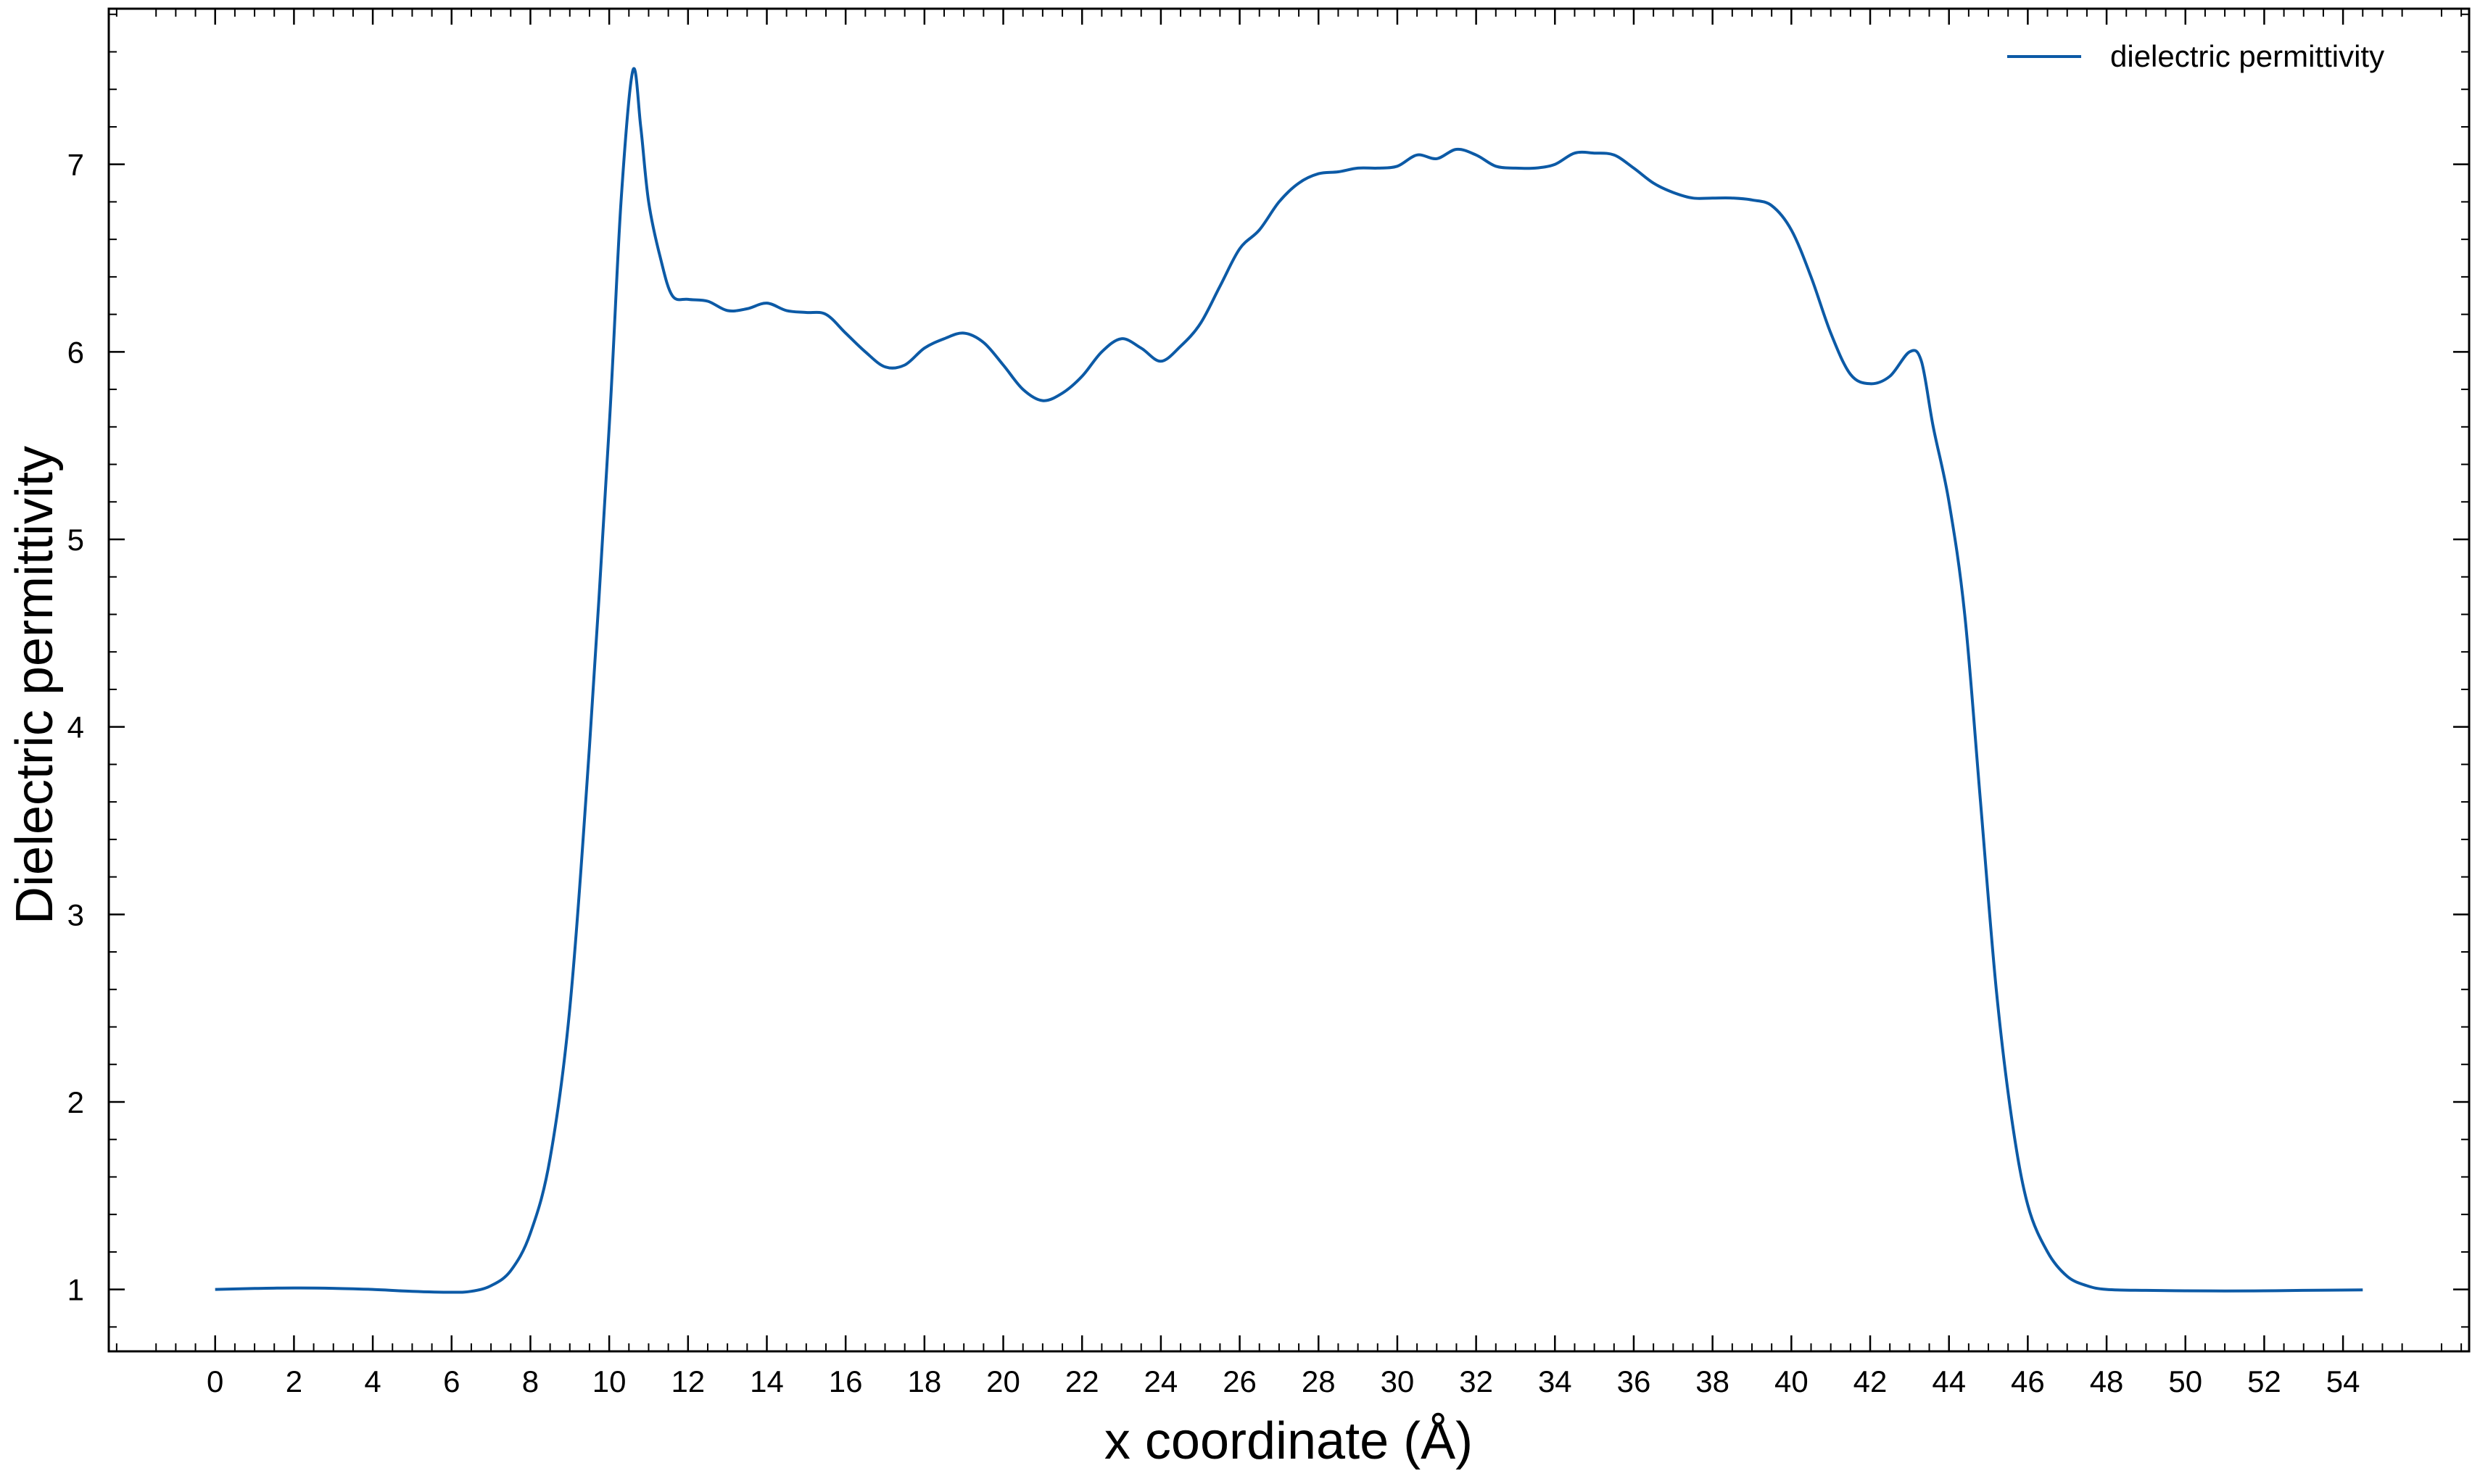 This screenshot has height=1484, width=2480. I want to click on x-tick-label: 0, so click(215, 1381).